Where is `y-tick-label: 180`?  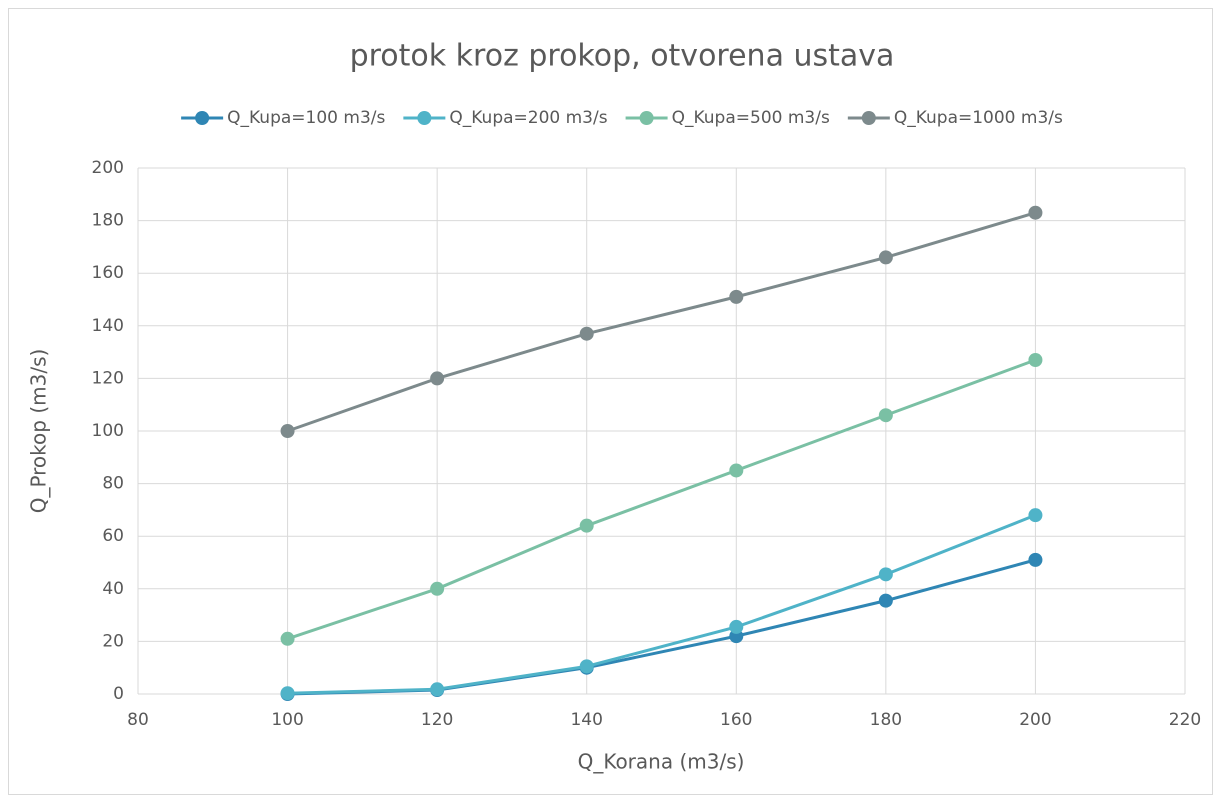
y-tick-label: 180 is located at coordinates (108, 221).